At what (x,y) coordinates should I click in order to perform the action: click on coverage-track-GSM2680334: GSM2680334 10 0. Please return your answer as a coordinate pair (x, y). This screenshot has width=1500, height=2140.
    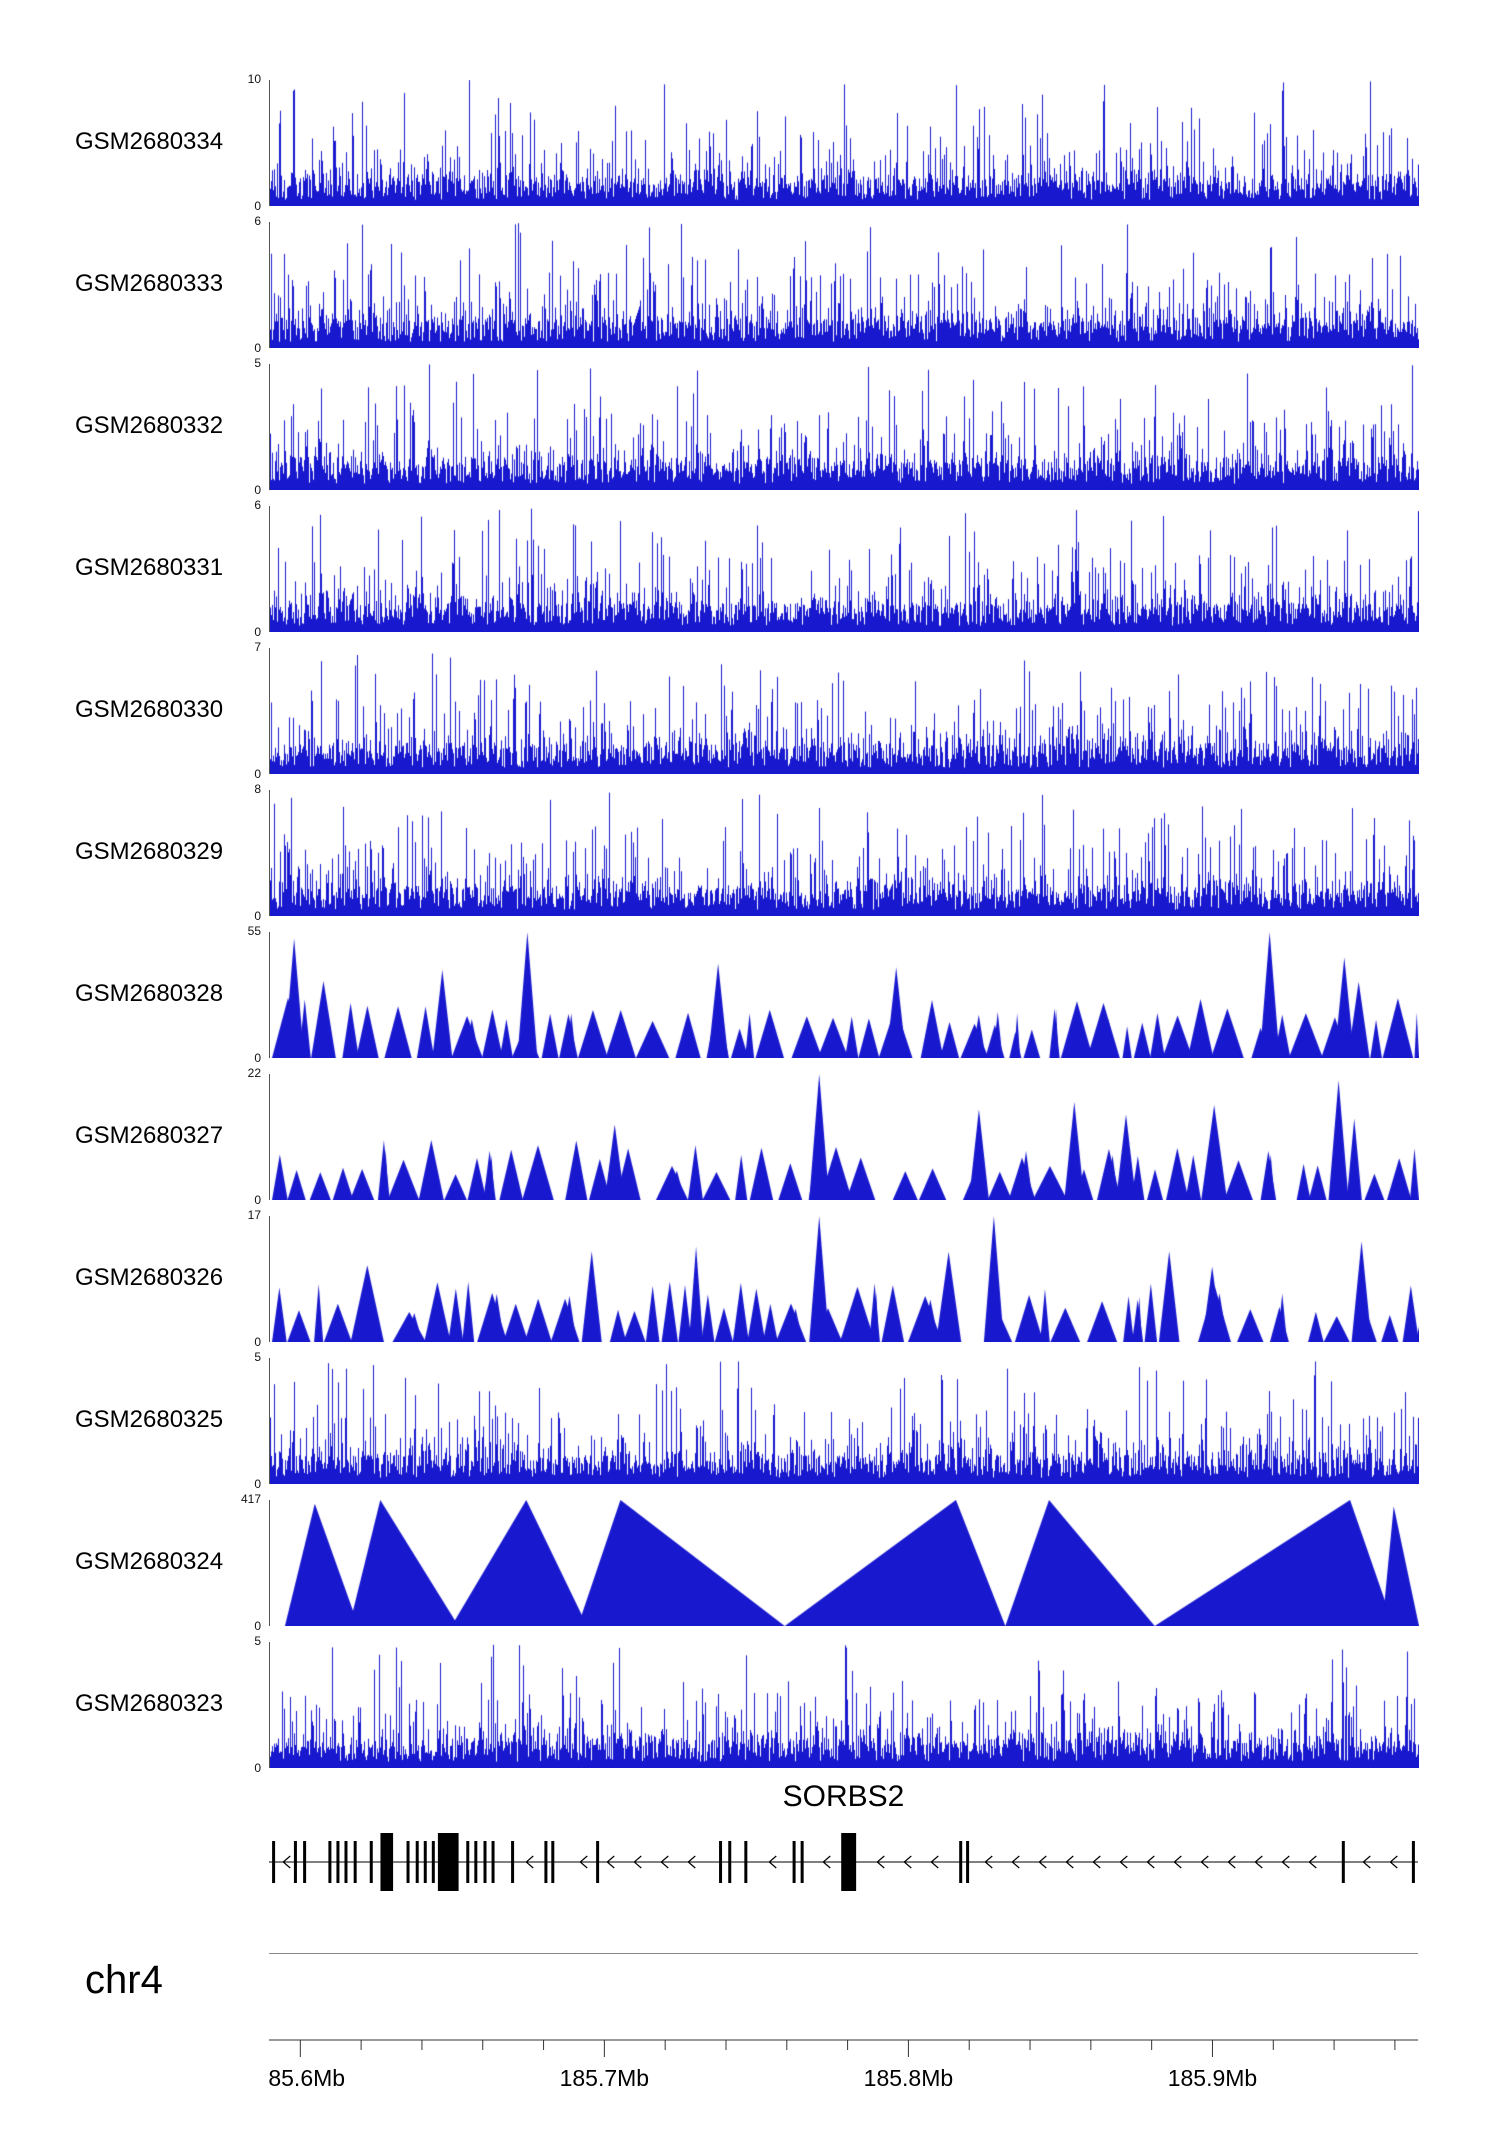
    Looking at the image, I should click on (750, 142).